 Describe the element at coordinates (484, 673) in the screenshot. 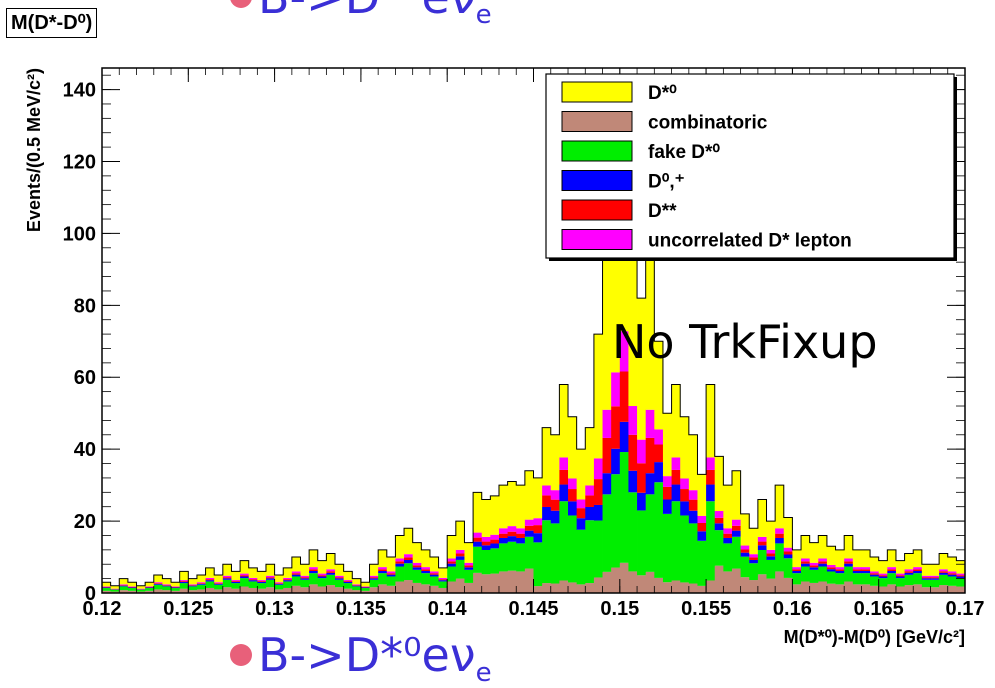

I see `bottom-bullet-sub: e` at that location.